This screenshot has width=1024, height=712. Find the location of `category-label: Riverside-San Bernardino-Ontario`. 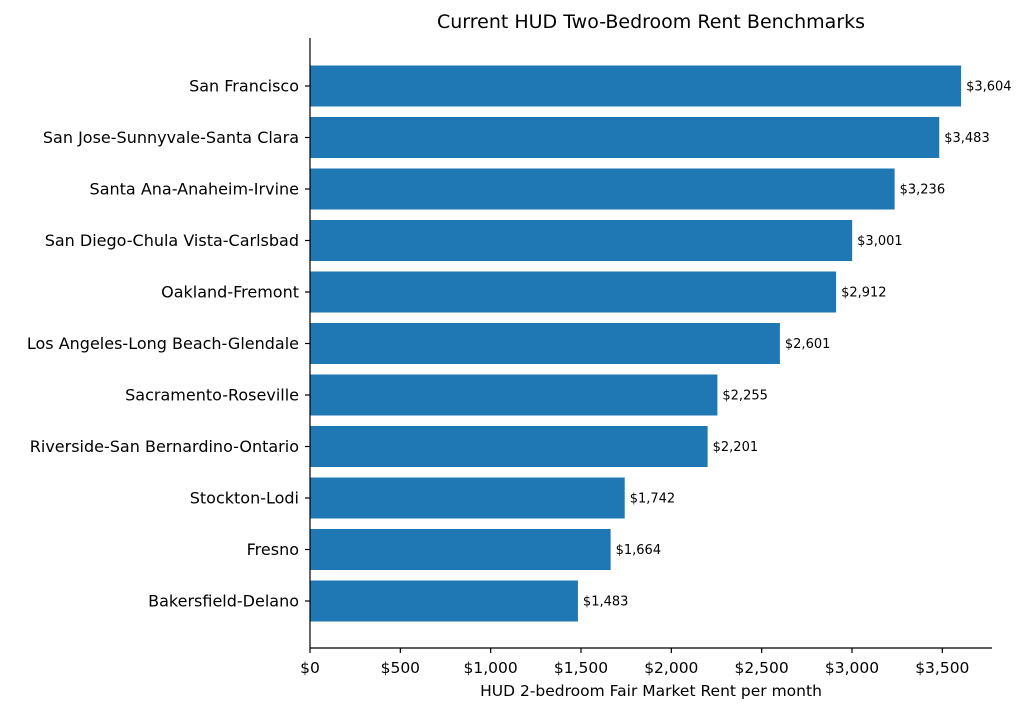

category-label: Riverside-San Bernardino-Ontario is located at coordinates (164, 446).